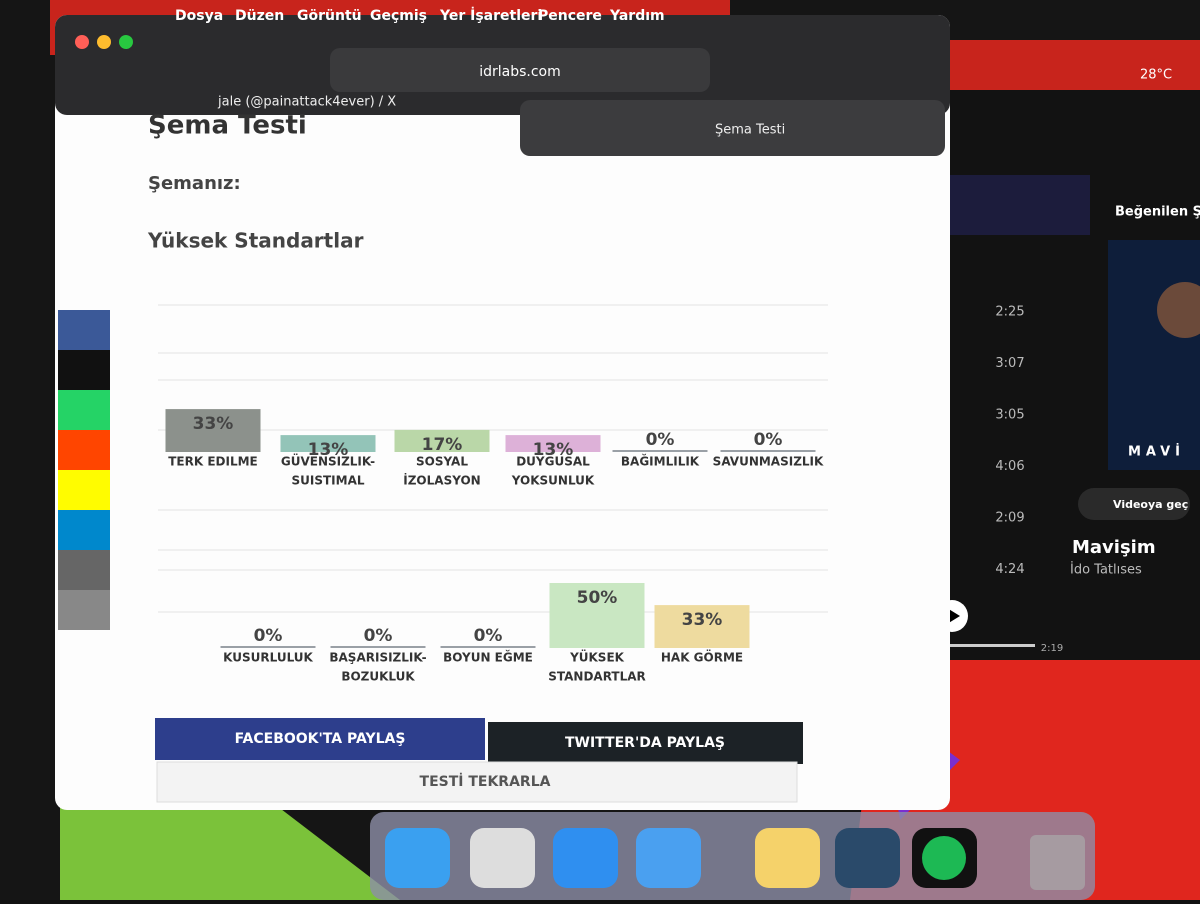 This screenshot has height=904, width=1200. What do you see at coordinates (259, 16) in the screenshot?
I see `menu-item: Düzen` at bounding box center [259, 16].